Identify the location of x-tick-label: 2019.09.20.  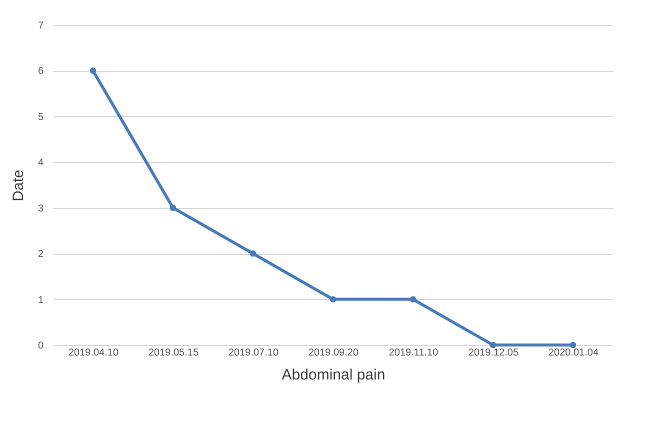
(333, 353).